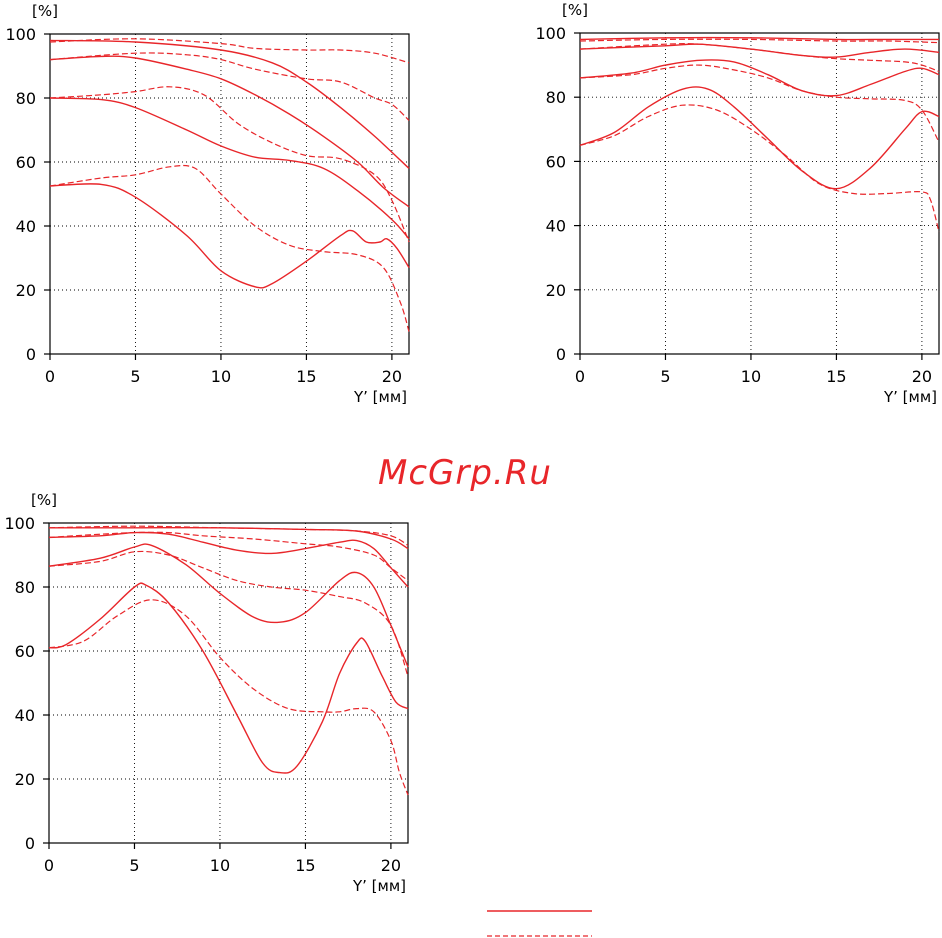 The height and width of the screenshot is (938, 942). Describe the element at coordinates (539, 923) in the screenshot. I see `legend` at that location.